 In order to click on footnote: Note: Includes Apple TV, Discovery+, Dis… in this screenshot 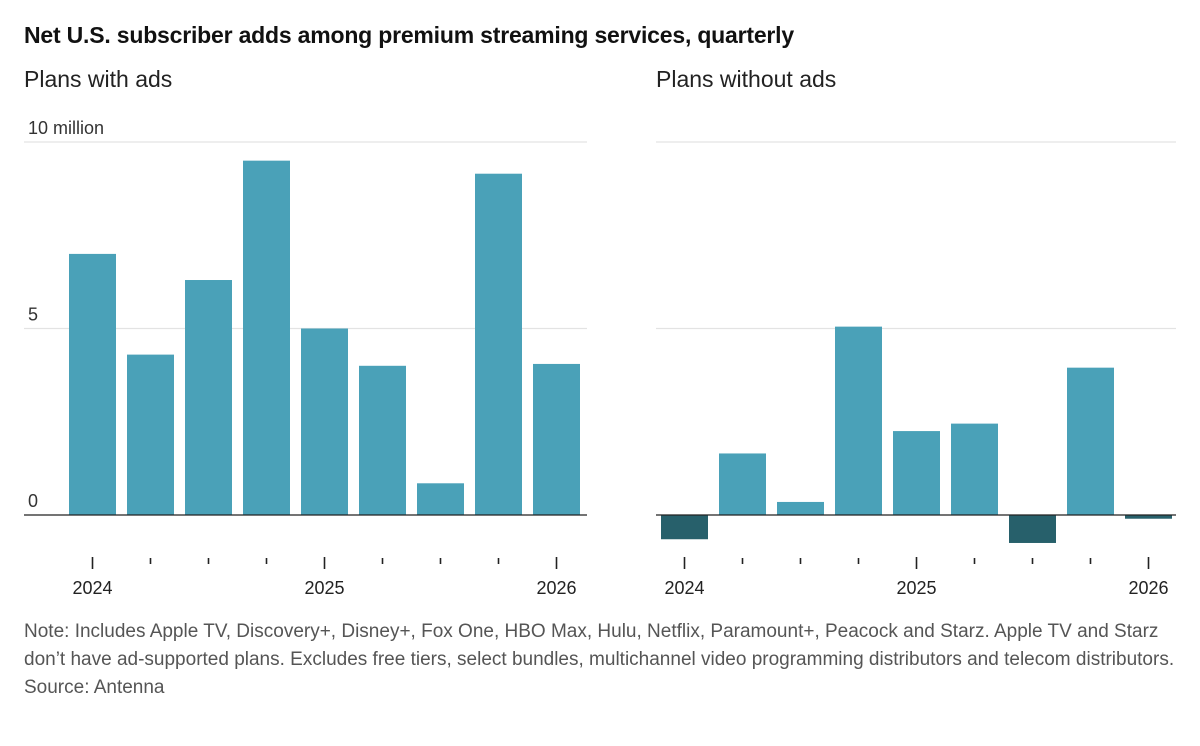, I will do `click(604, 660)`.